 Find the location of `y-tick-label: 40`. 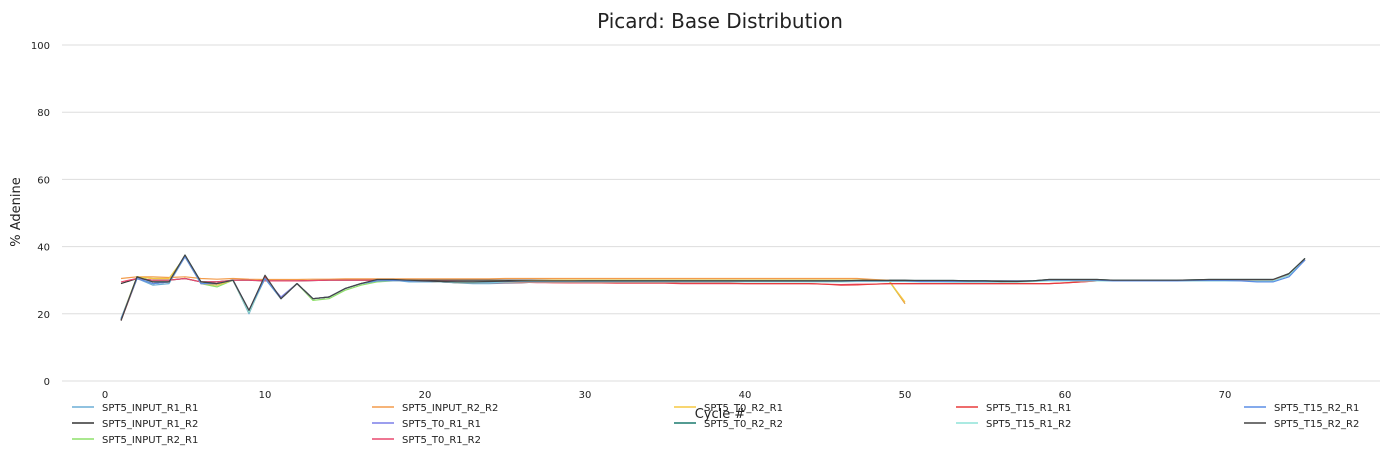

y-tick-label: 40 is located at coordinates (43, 248).